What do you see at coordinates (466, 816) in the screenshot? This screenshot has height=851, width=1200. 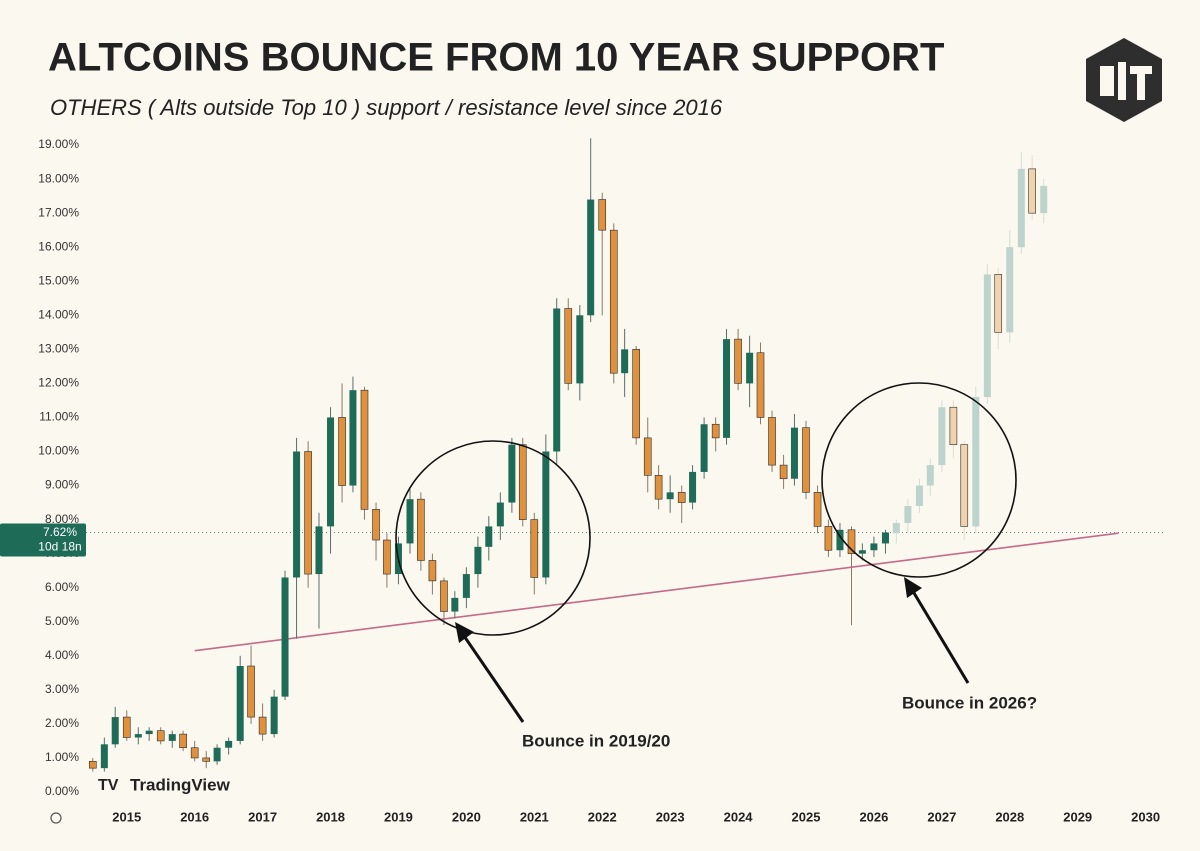 I see `x-tick-label: 2020` at bounding box center [466, 816].